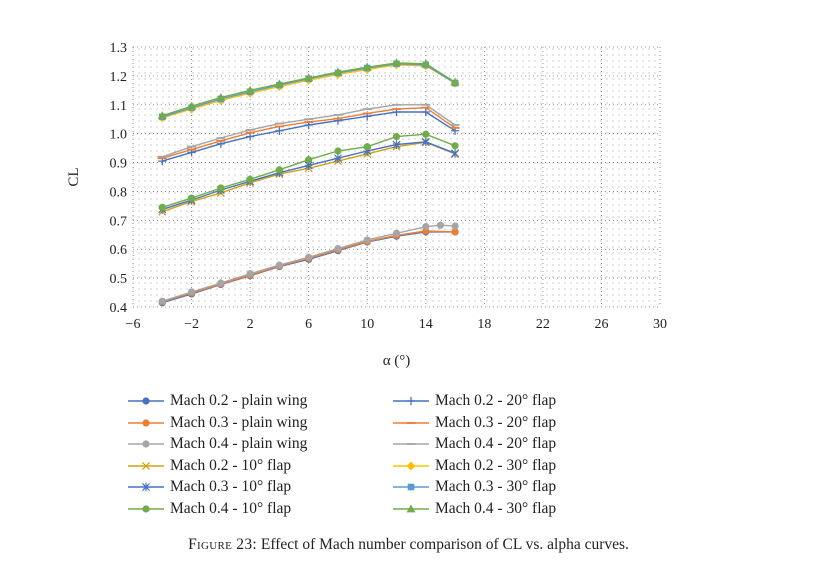  Describe the element at coordinates (239, 444) in the screenshot. I see `legend-label: Mach 0.4 - plain wing` at that location.